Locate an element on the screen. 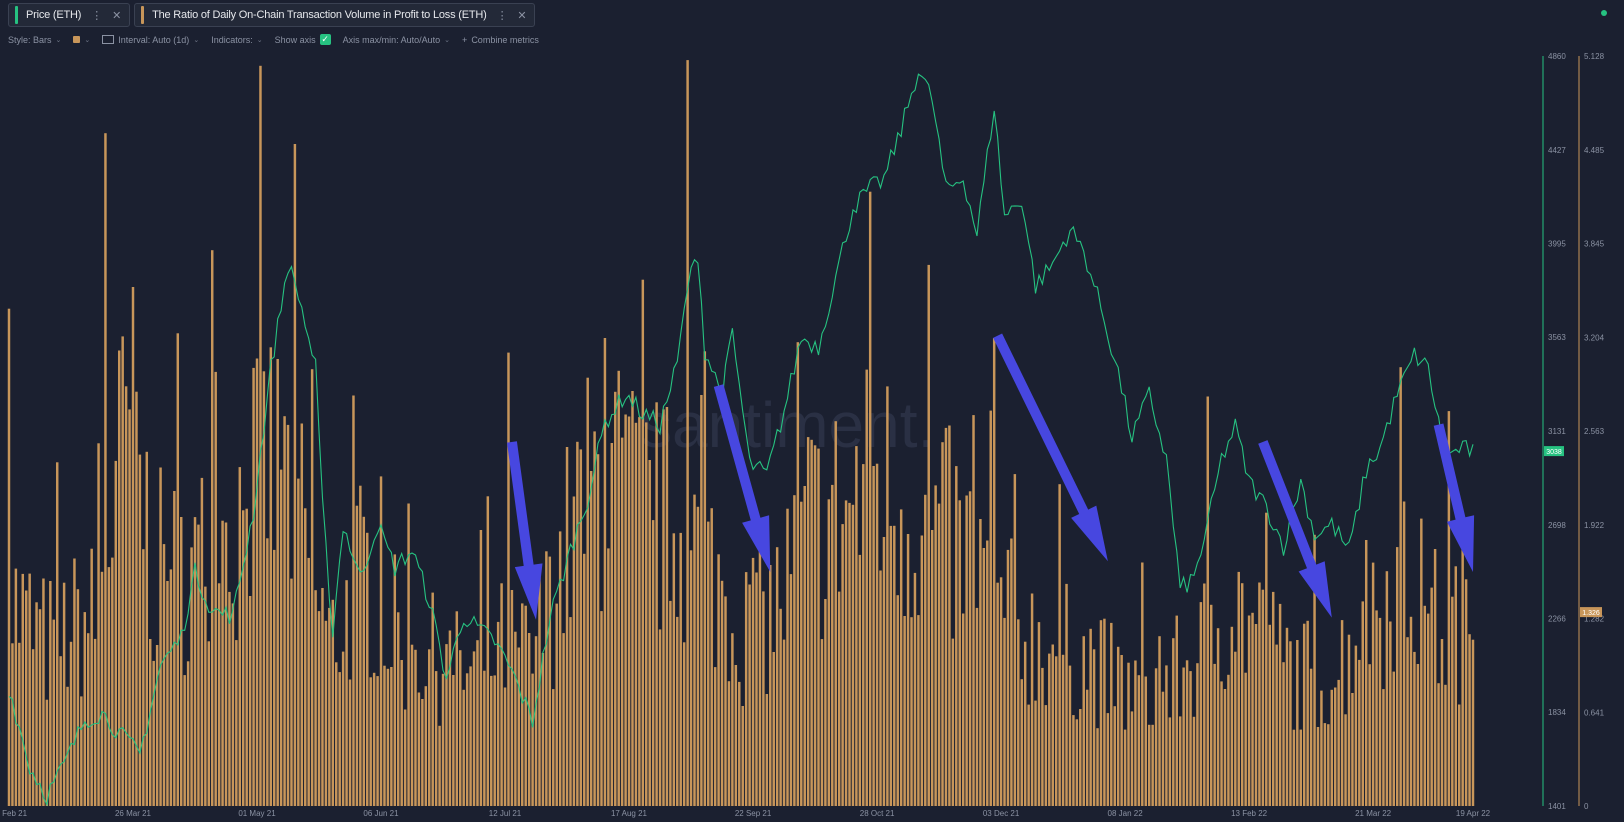 The height and width of the screenshot is (822, 1624). ratio-axis-tick-label: 3.204 is located at coordinates (1594, 337).